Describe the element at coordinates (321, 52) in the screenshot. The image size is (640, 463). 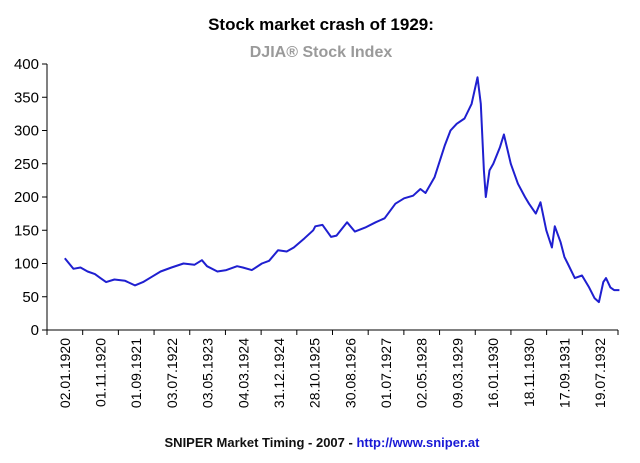
I see `chart-subtitle: DJIA® Stock Index` at that location.